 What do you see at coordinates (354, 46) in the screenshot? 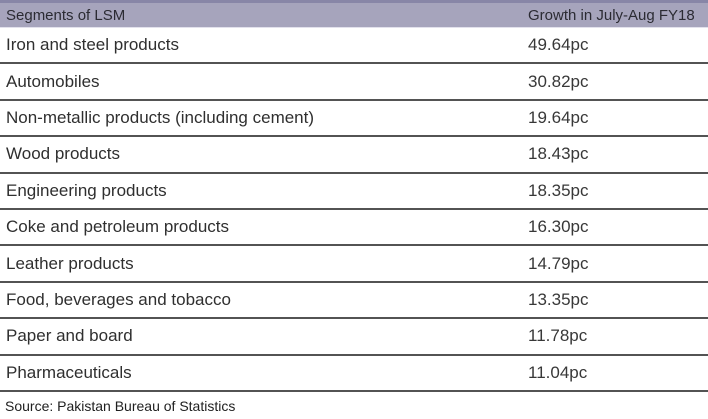
I see `table-row: Iron and steel products 49.64pc` at bounding box center [354, 46].